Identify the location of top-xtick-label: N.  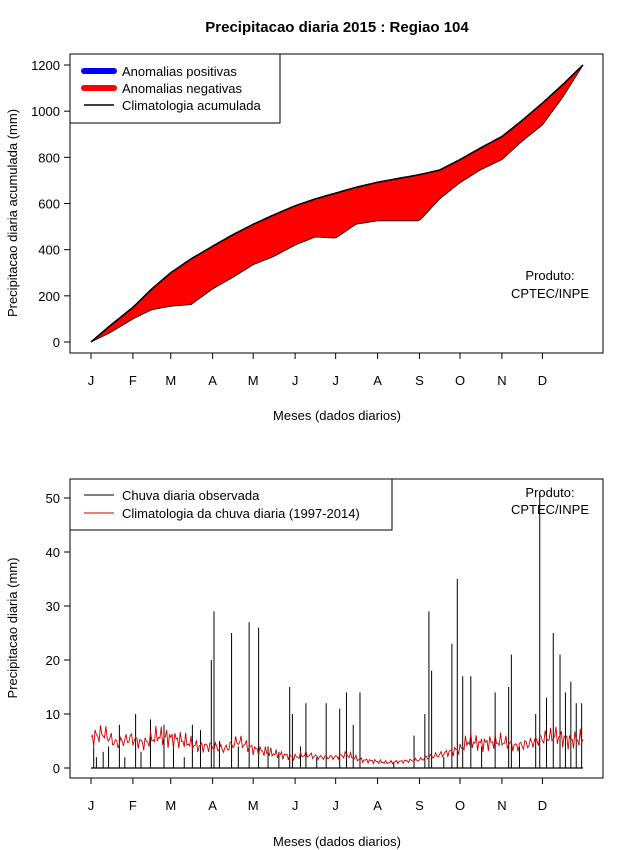
(501, 380).